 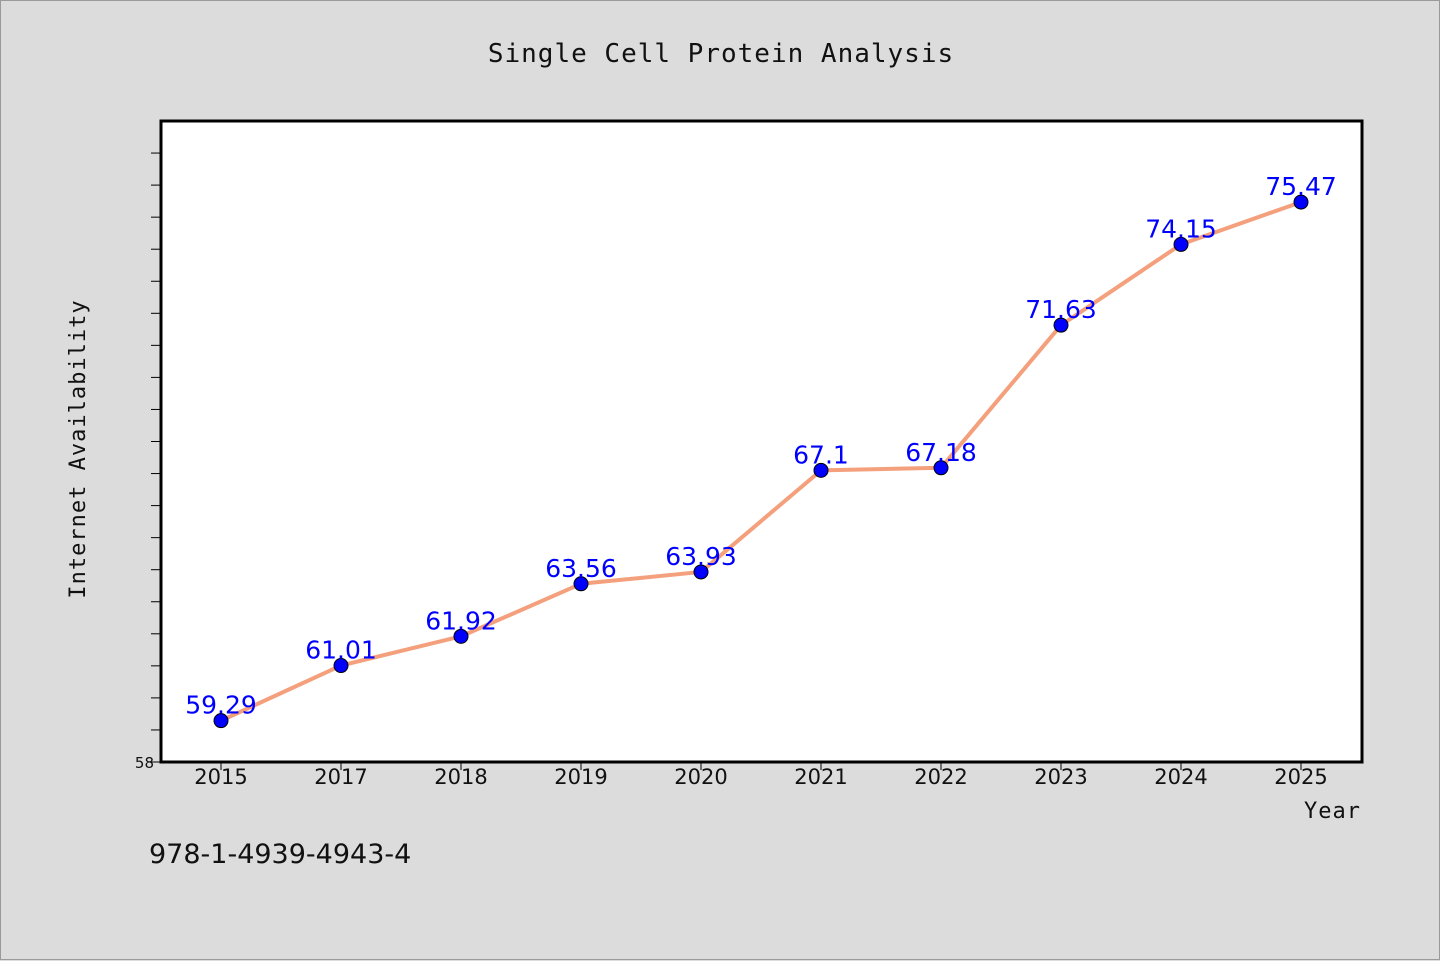 I want to click on data-label: 74.15, so click(x=1181, y=228).